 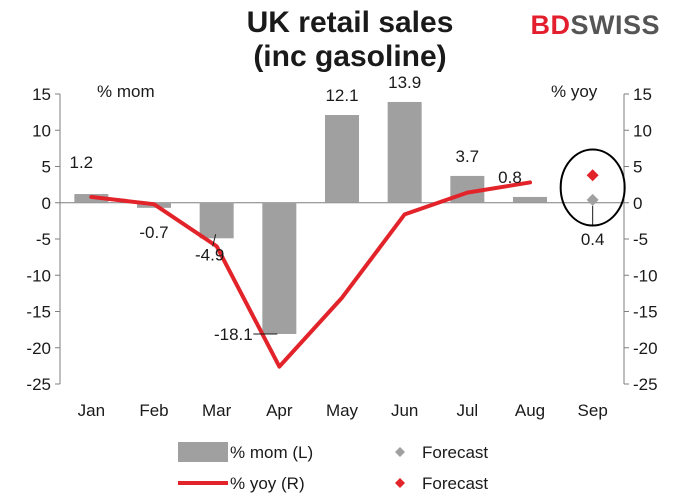 What do you see at coordinates (637, 167) in the screenshot?
I see `right-tick-label: 5` at bounding box center [637, 167].